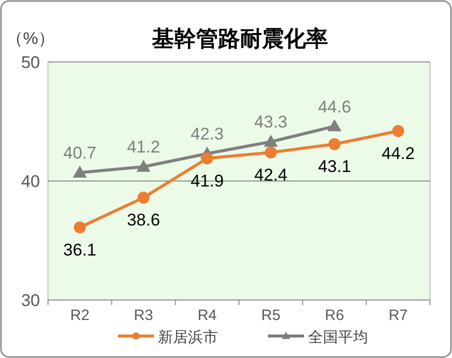  What do you see at coordinates (79, 153) in the screenshot?
I see `data-label: 40.7` at bounding box center [79, 153].